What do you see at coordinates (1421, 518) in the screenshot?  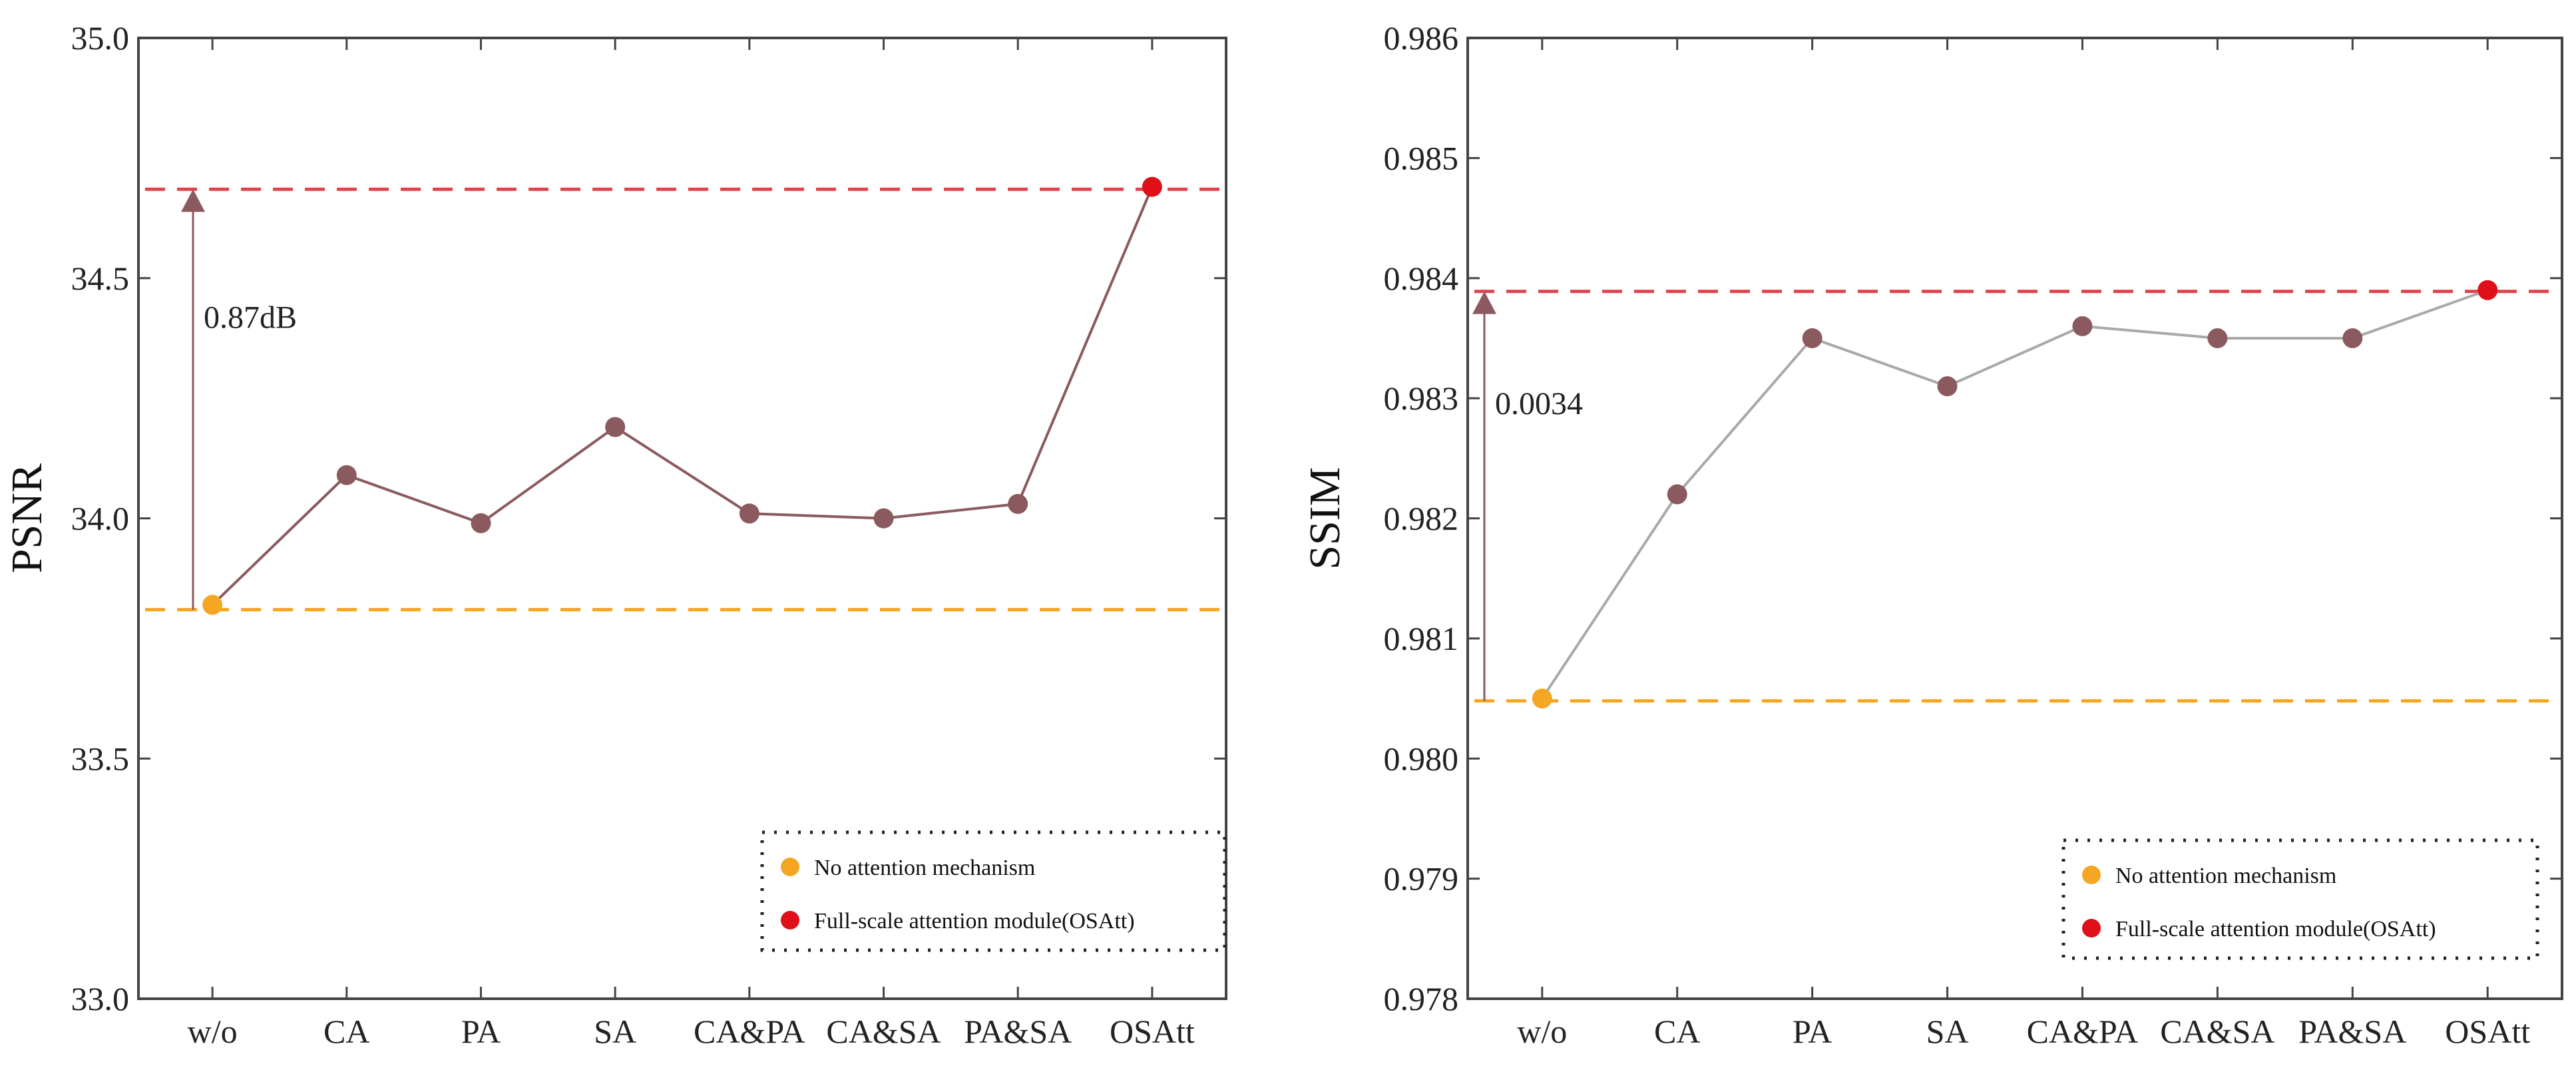 I see `y-tick-label: 0.982` at bounding box center [1421, 518].